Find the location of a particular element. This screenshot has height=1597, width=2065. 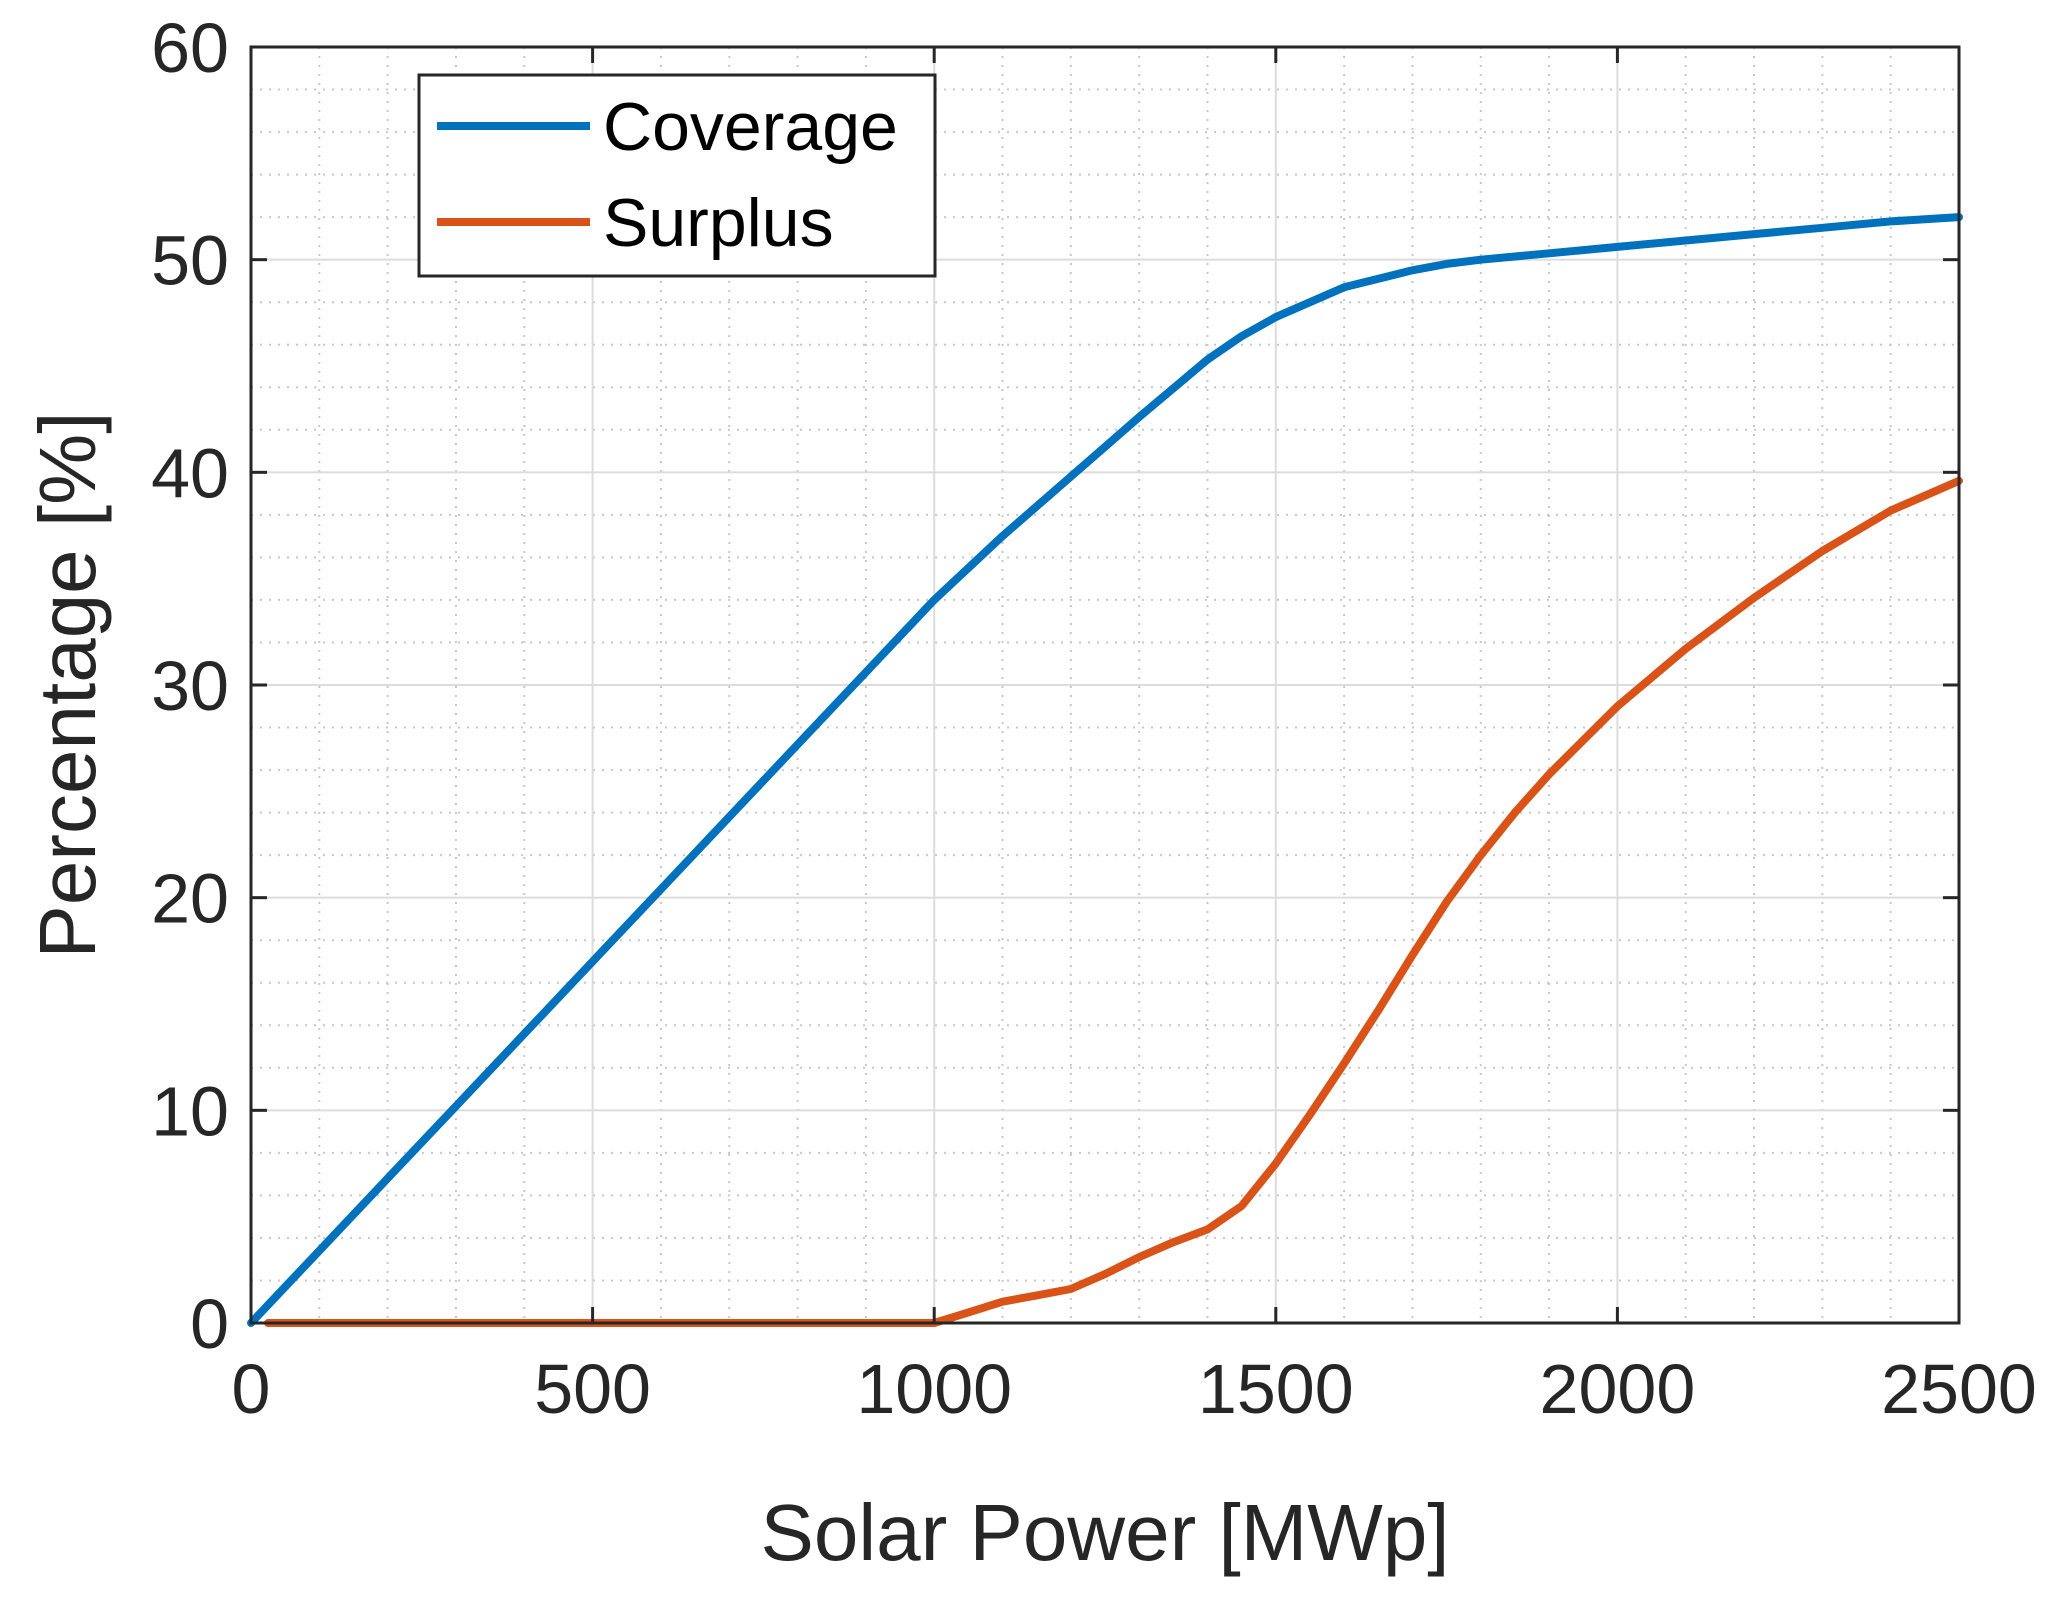

legend-box is located at coordinates (677, 175).